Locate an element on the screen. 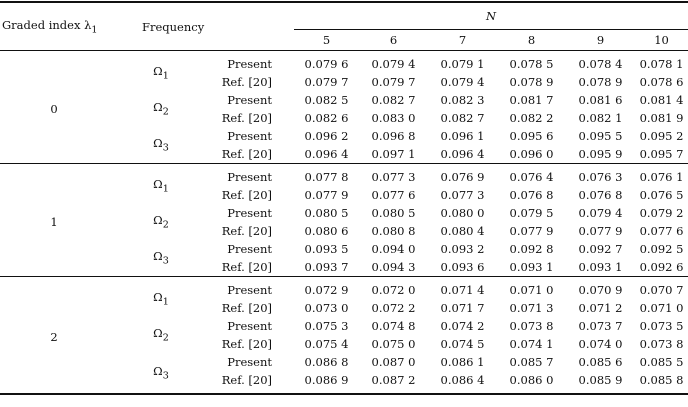  table-cell: 0.079 5 is located at coordinates (531, 213).